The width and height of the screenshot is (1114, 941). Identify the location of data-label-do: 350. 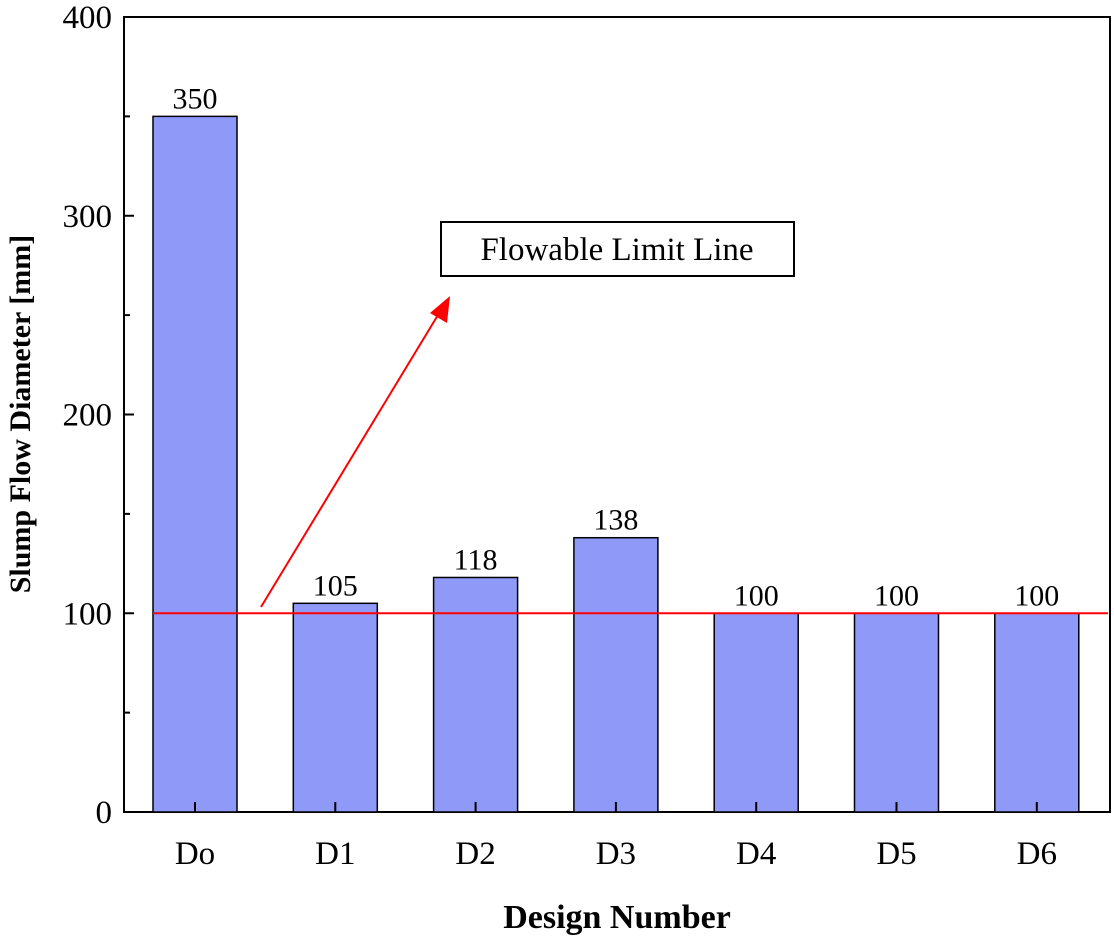
(195, 98).